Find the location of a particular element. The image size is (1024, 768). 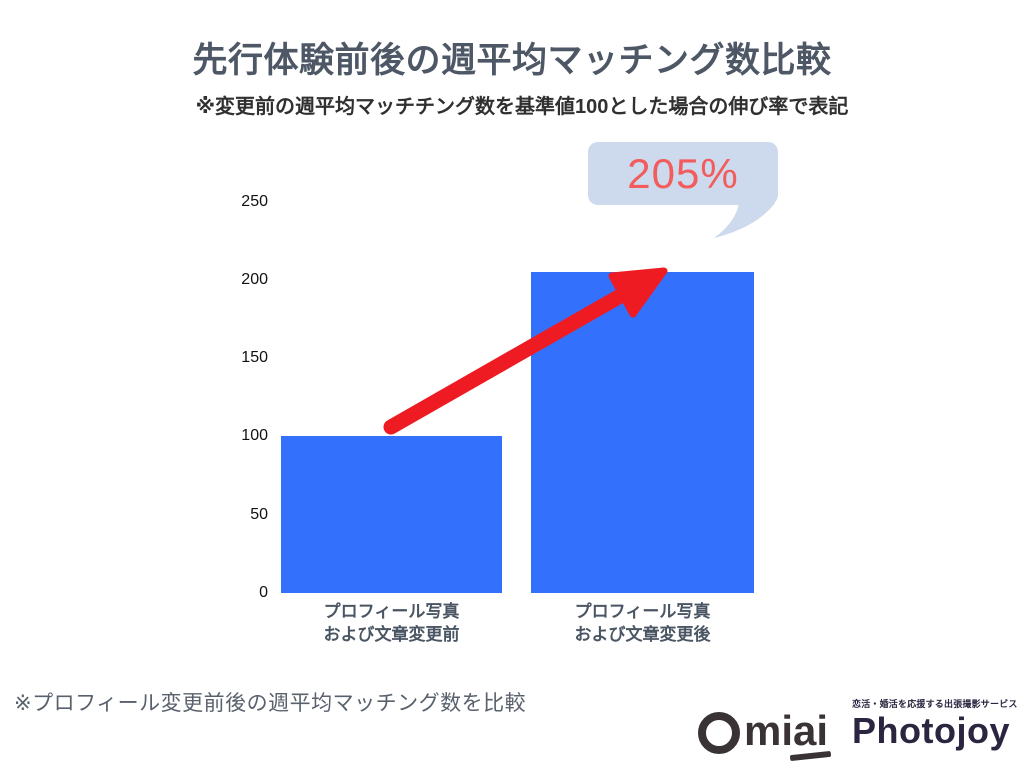

callout-value: 205% is located at coordinates (683, 173).